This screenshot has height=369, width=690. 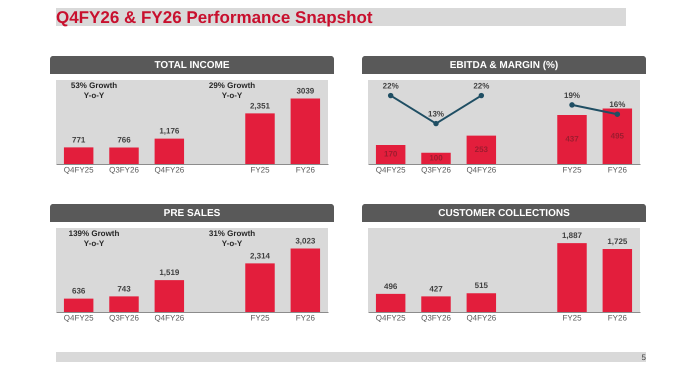 What do you see at coordinates (192, 213) in the screenshot?
I see `chart-title: PRE SALES` at bounding box center [192, 213].